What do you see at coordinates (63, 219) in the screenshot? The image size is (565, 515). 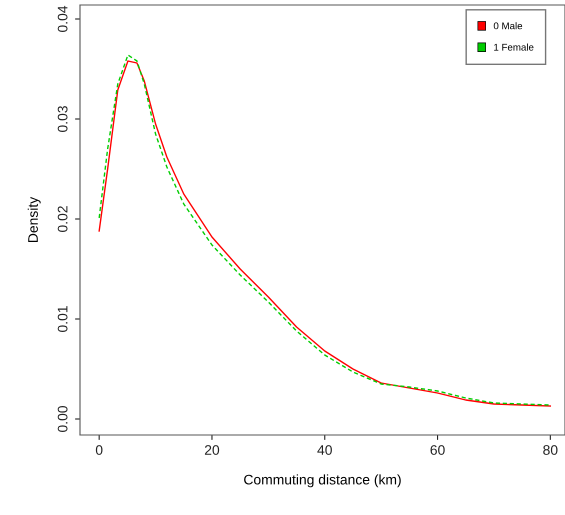 I see `y-tick-label: 0.02` at bounding box center [63, 219].